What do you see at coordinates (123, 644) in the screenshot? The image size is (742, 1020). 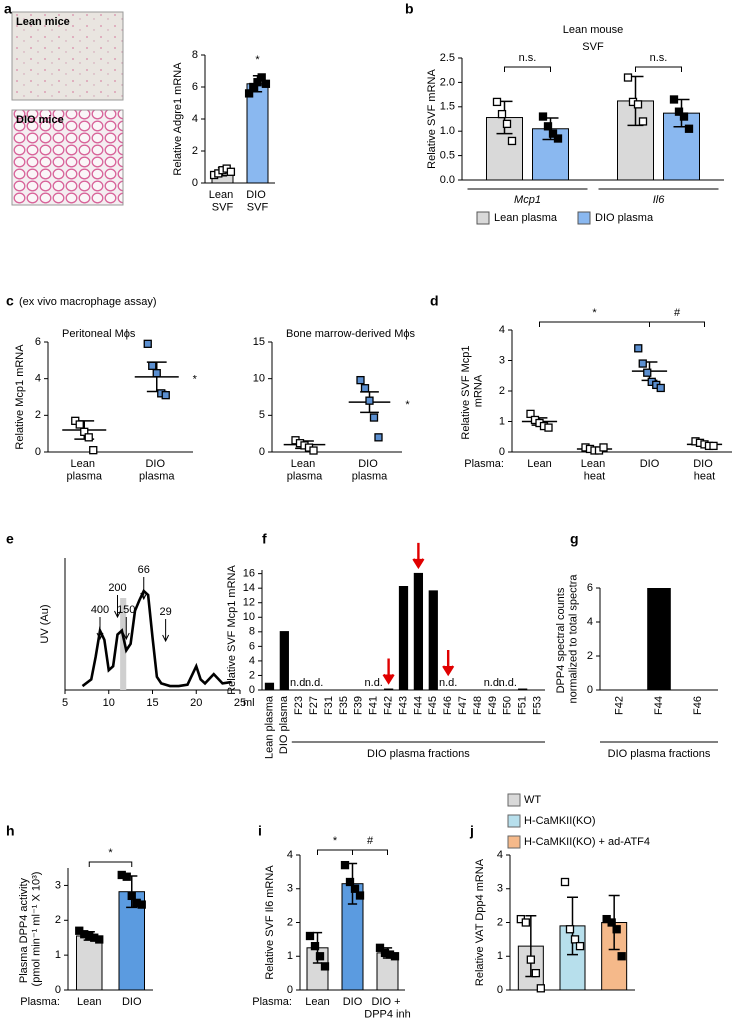 I see `shaded-region` at bounding box center [123, 644].